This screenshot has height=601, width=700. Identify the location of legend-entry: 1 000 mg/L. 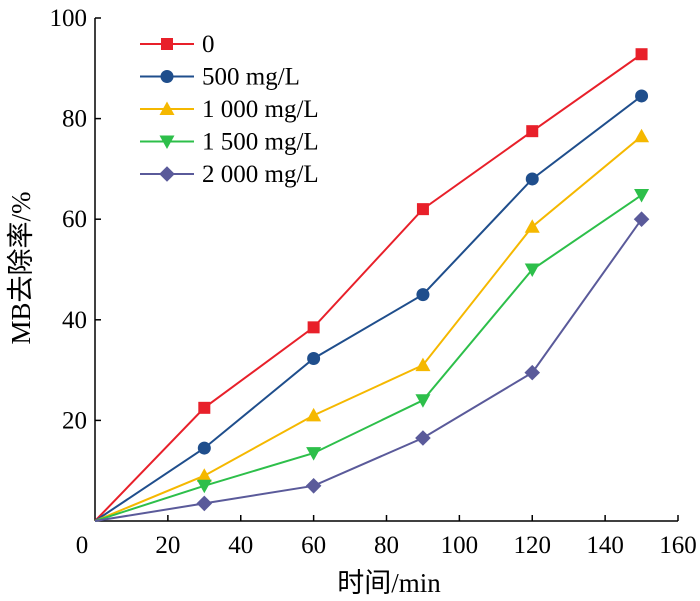
(229, 109).